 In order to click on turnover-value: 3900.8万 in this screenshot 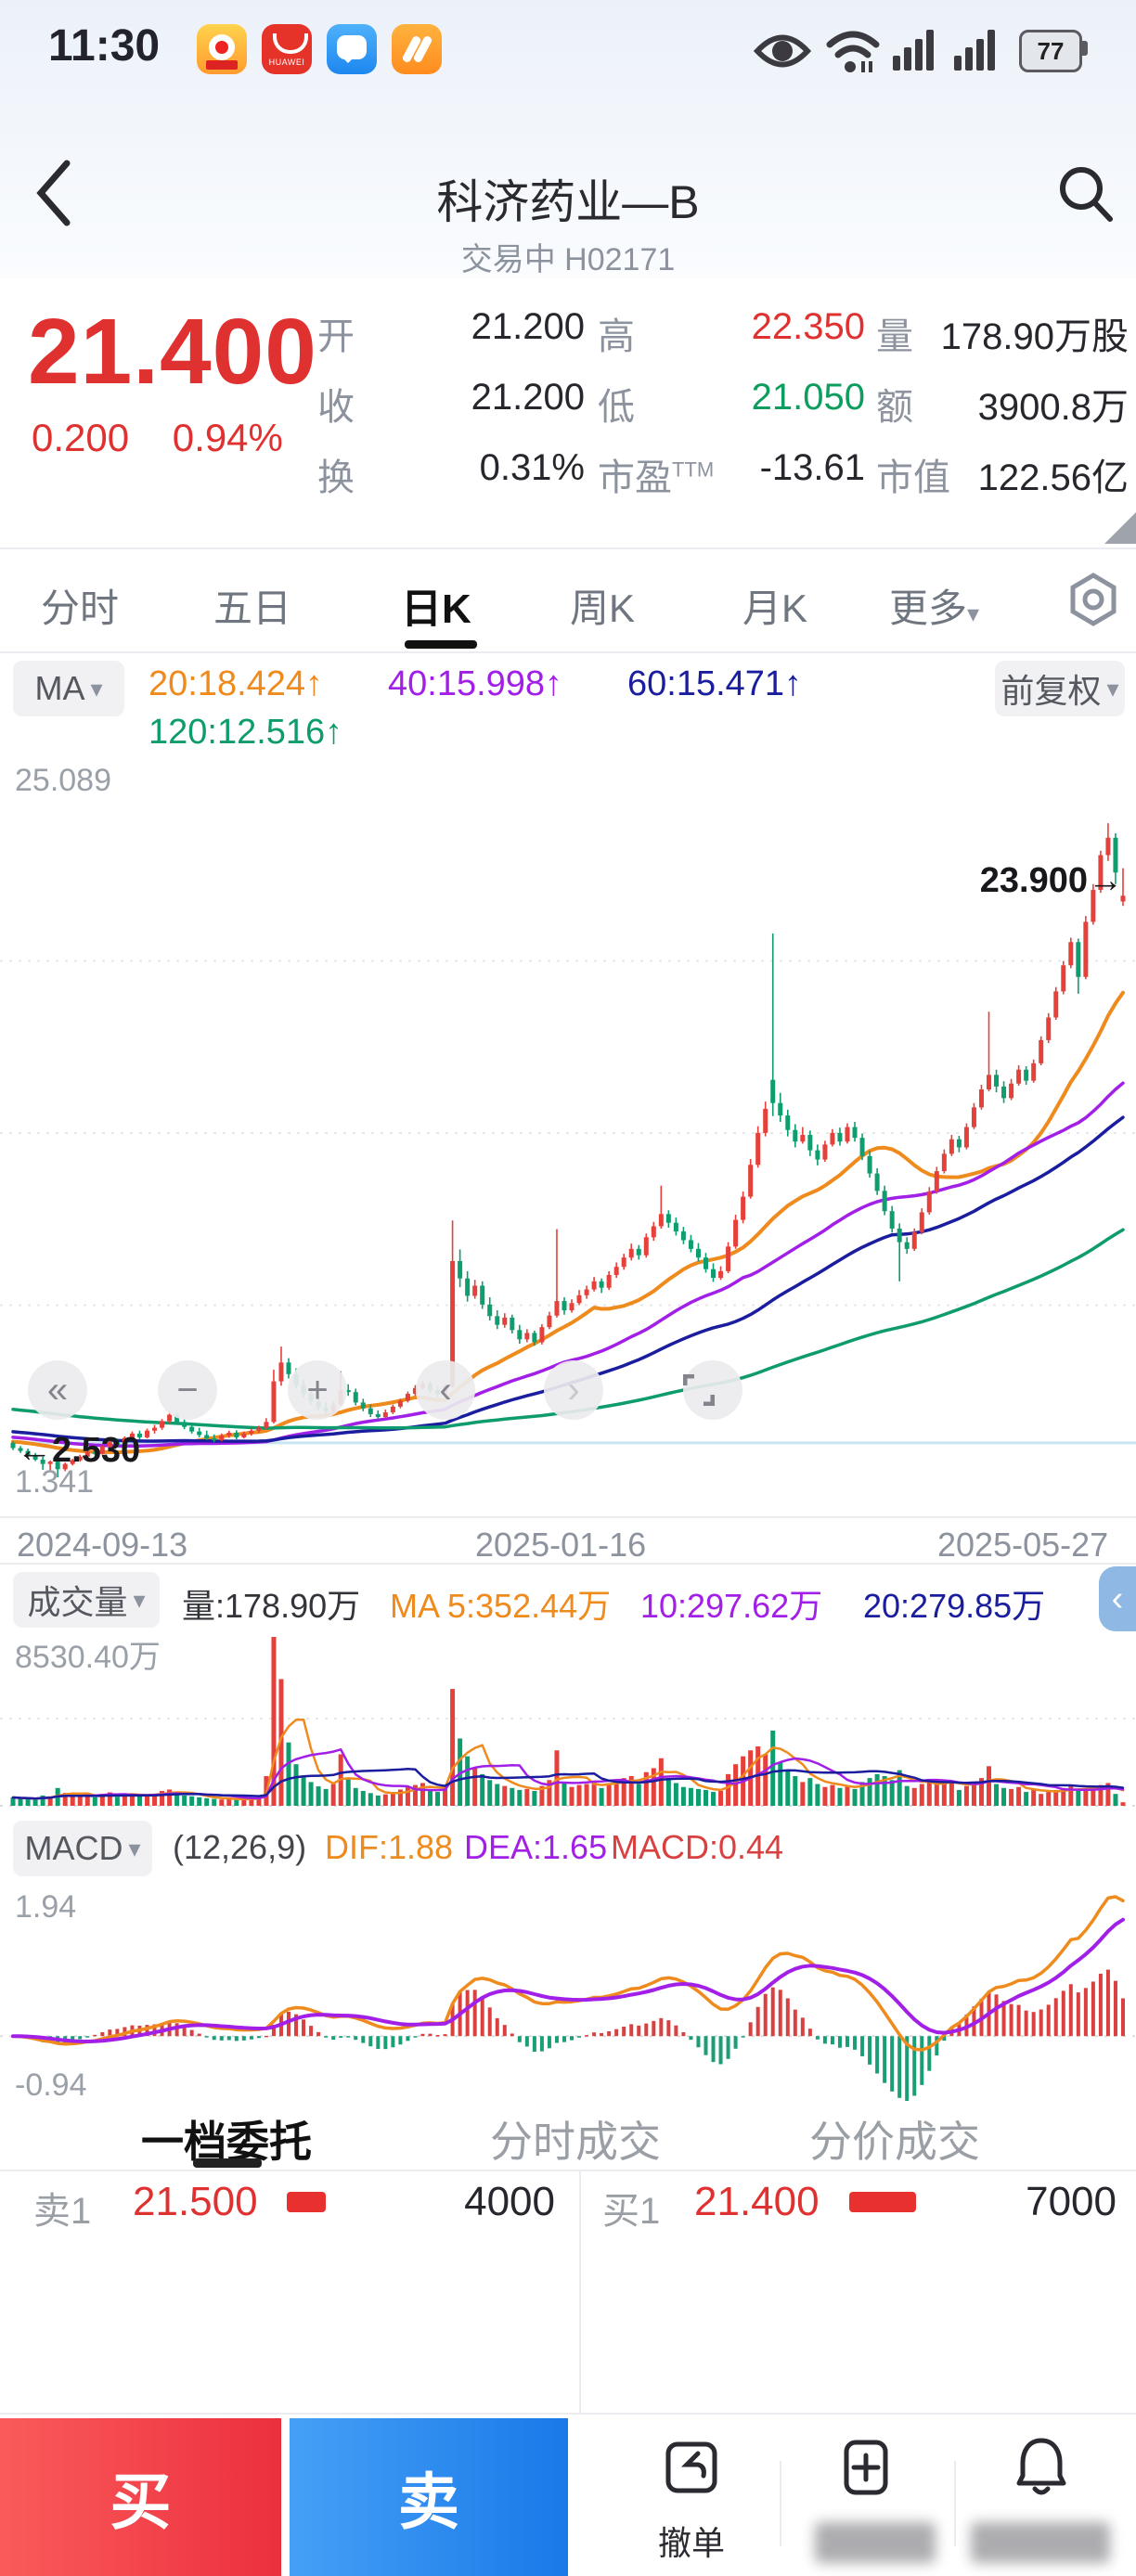, I will do `click(1053, 408)`.